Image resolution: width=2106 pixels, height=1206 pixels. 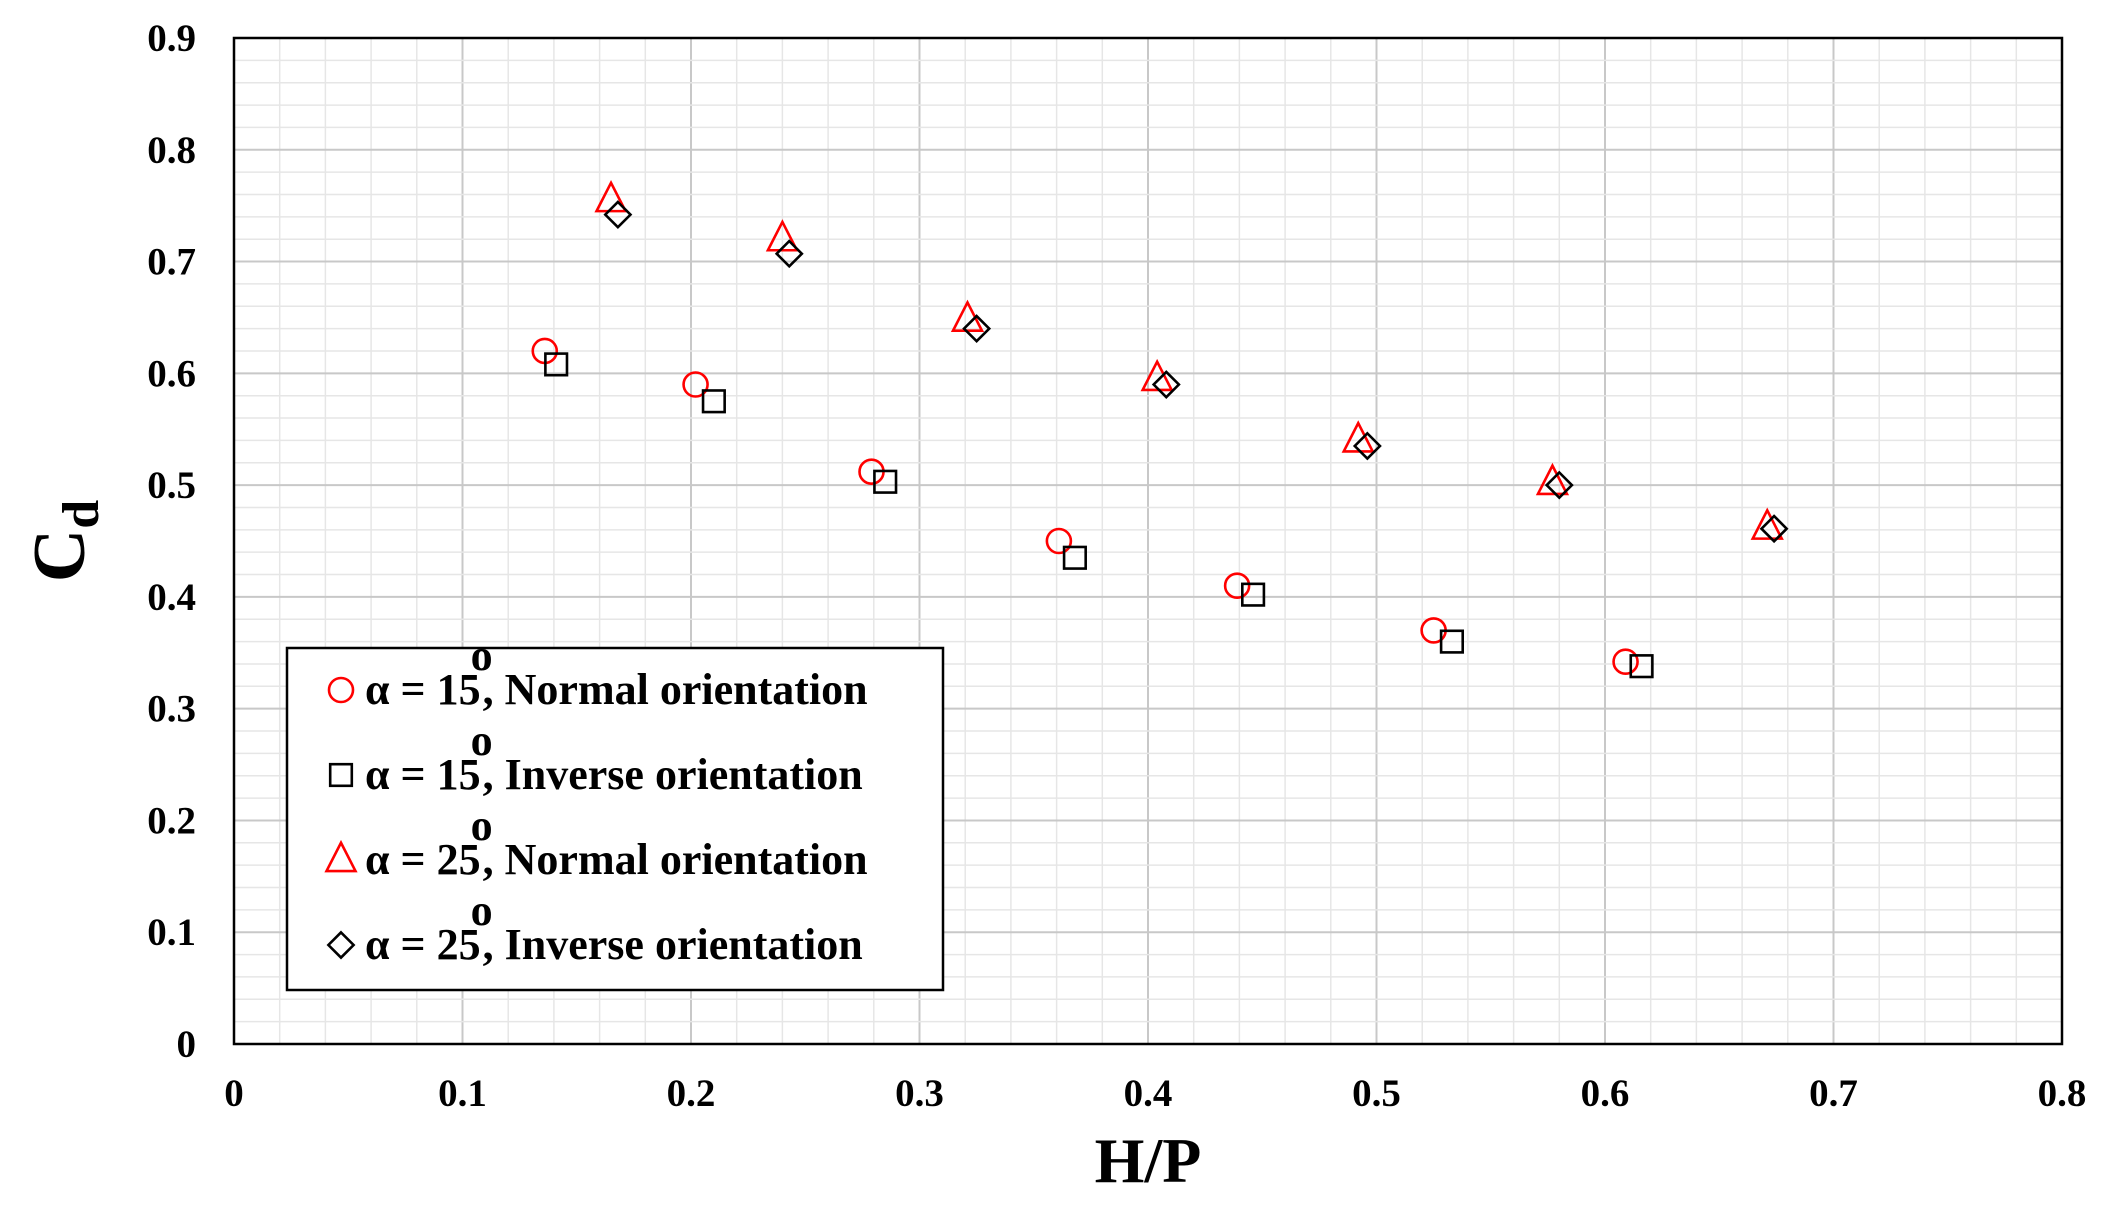 What do you see at coordinates (1833, 1093) in the screenshot?
I see `x-tick-label: 0.7` at bounding box center [1833, 1093].